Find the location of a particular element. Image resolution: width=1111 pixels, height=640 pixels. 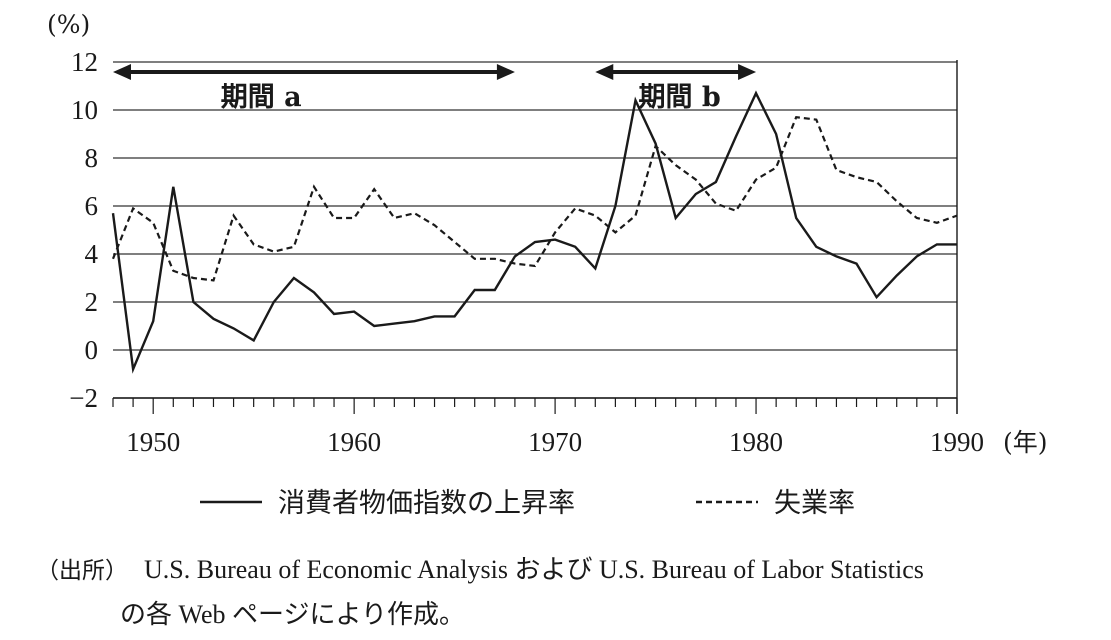

y-tick-label: 8 is located at coordinates (92, 158).